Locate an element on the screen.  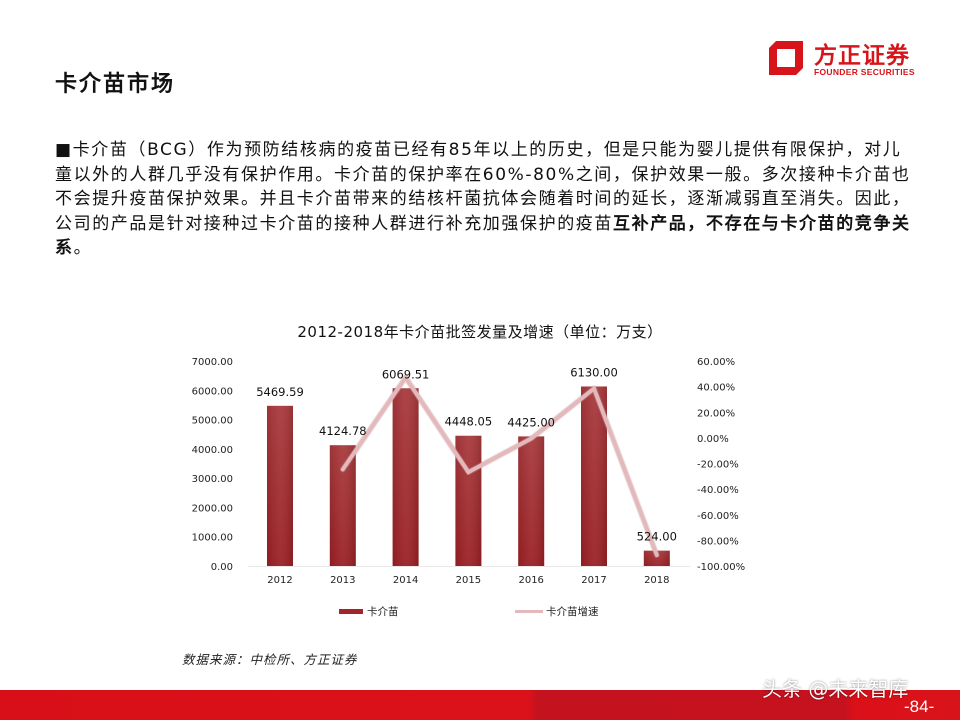
left-axis-tick: 5000.00 is located at coordinates (212, 421).